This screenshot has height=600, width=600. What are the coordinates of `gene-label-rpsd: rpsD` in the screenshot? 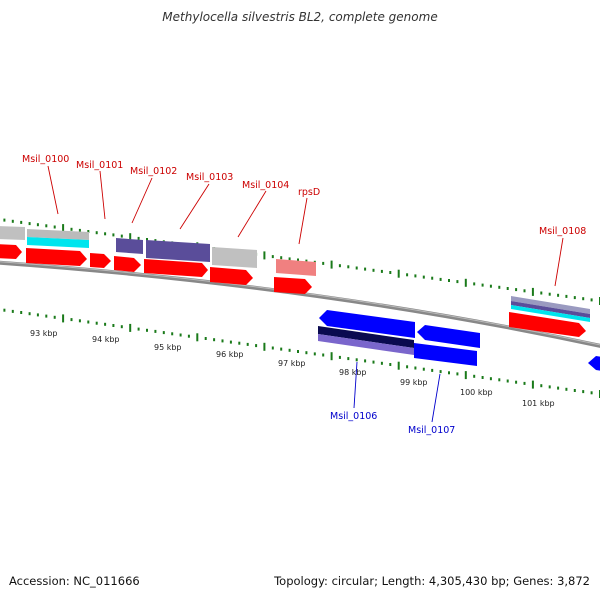 It's located at (309, 192).